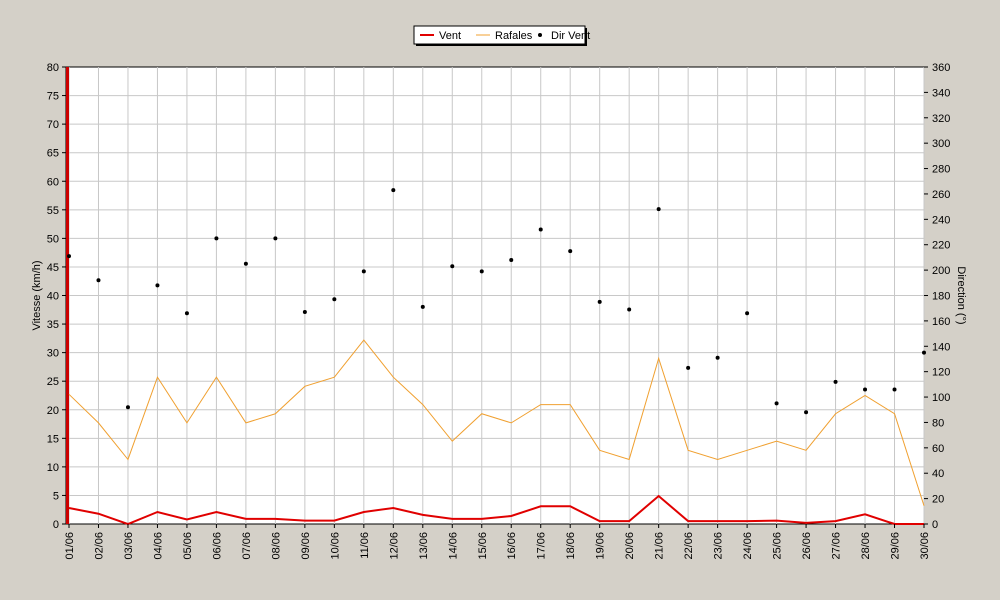 The width and height of the screenshot is (1000, 600). What do you see at coordinates (53, 297) in the screenshot?
I see `y-tick-label: 40` at bounding box center [53, 297].